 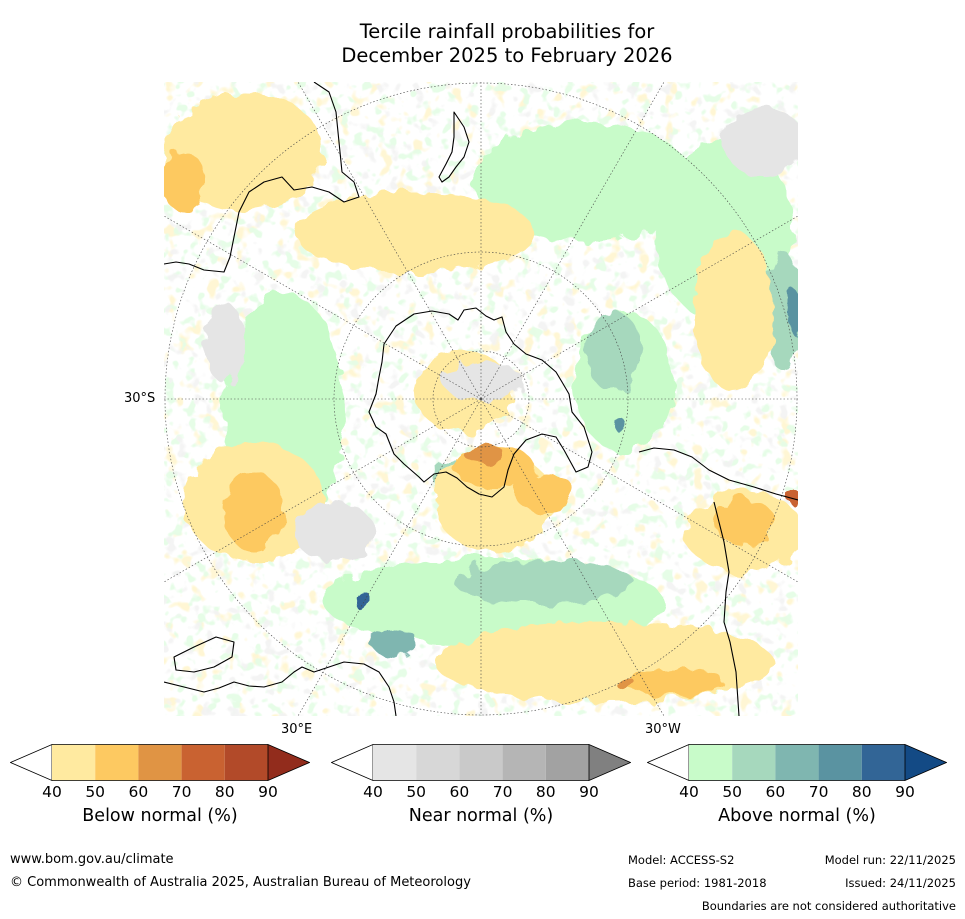 I want to click on near-tick-label: 60, so click(x=459, y=792).